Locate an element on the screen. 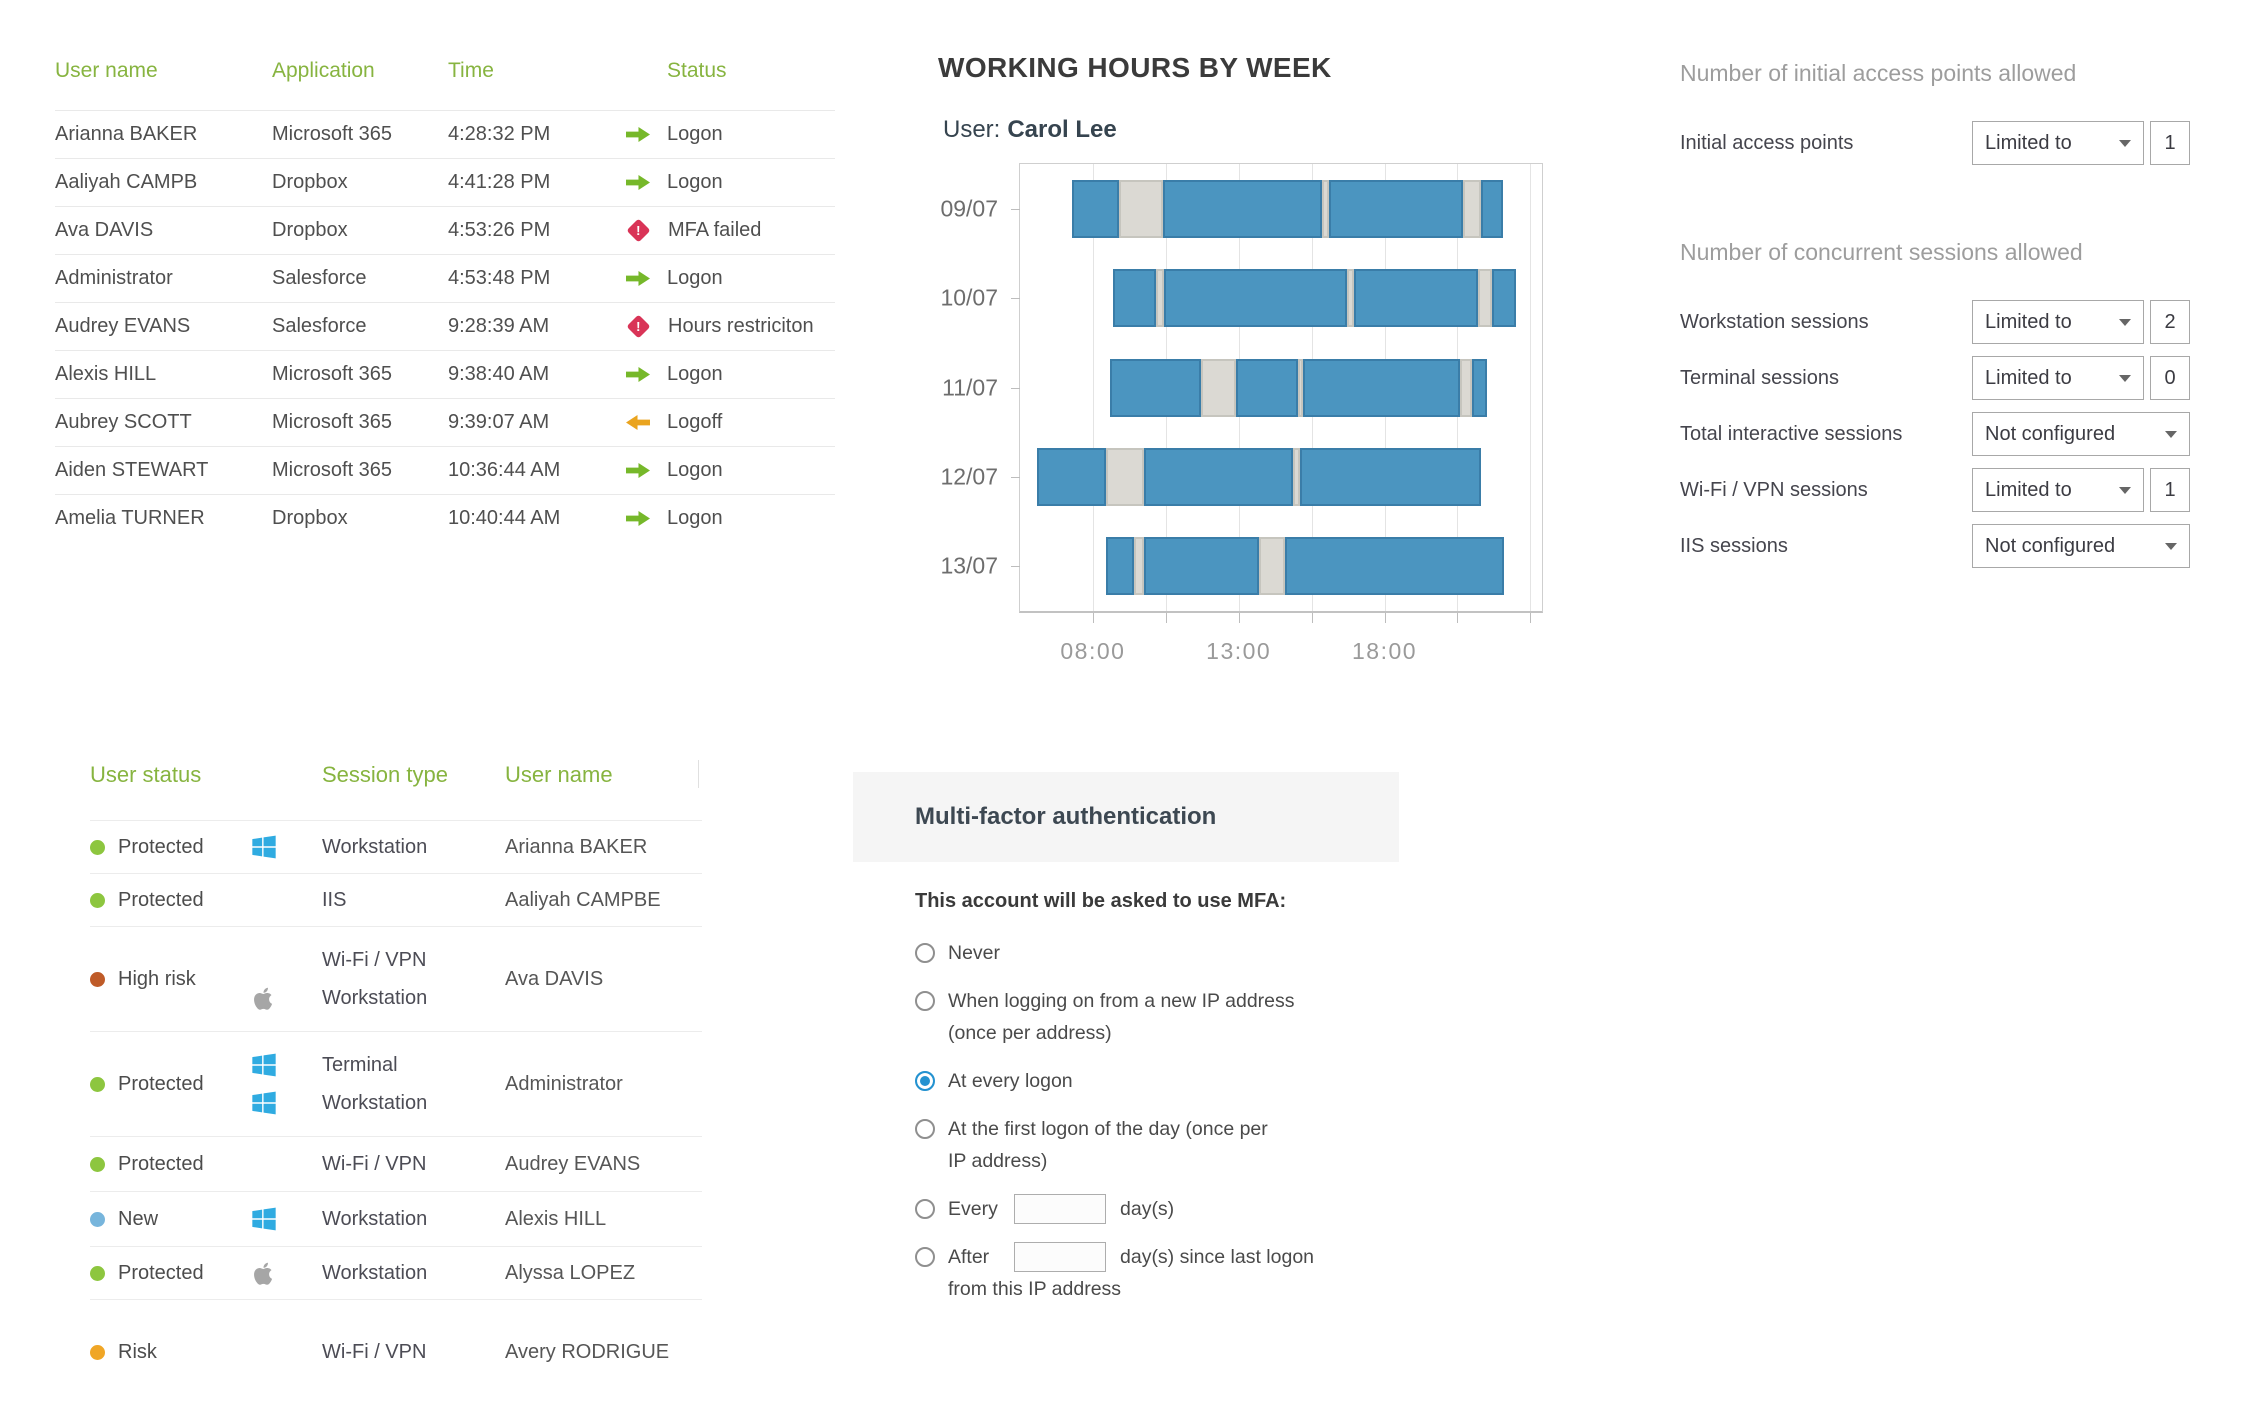  user-status-cell: Risk is located at coordinates (170, 1352).